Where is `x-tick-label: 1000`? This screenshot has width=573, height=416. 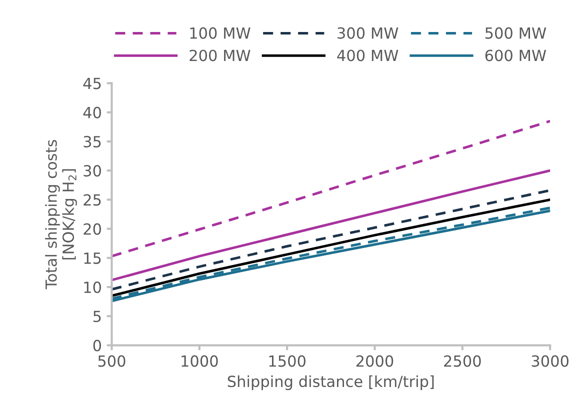 x-tick-label: 1000 is located at coordinates (200, 361).